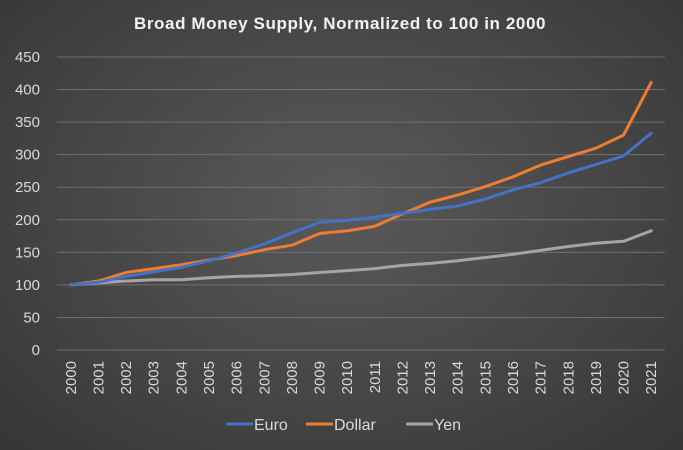 The width and height of the screenshot is (683, 450). What do you see at coordinates (347, 377) in the screenshot?
I see `x-tick-label: 2010` at bounding box center [347, 377].